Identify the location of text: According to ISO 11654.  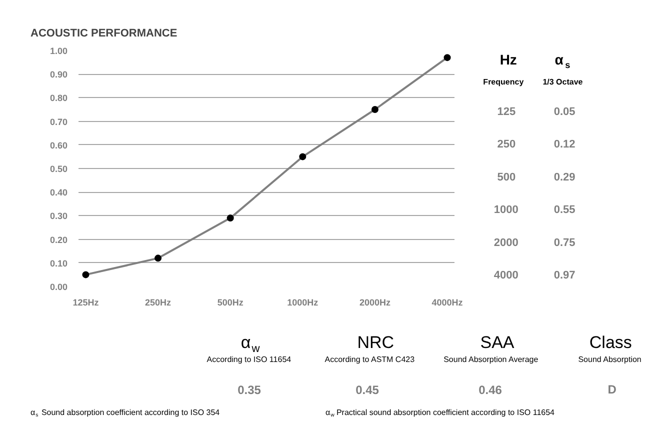
(249, 359).